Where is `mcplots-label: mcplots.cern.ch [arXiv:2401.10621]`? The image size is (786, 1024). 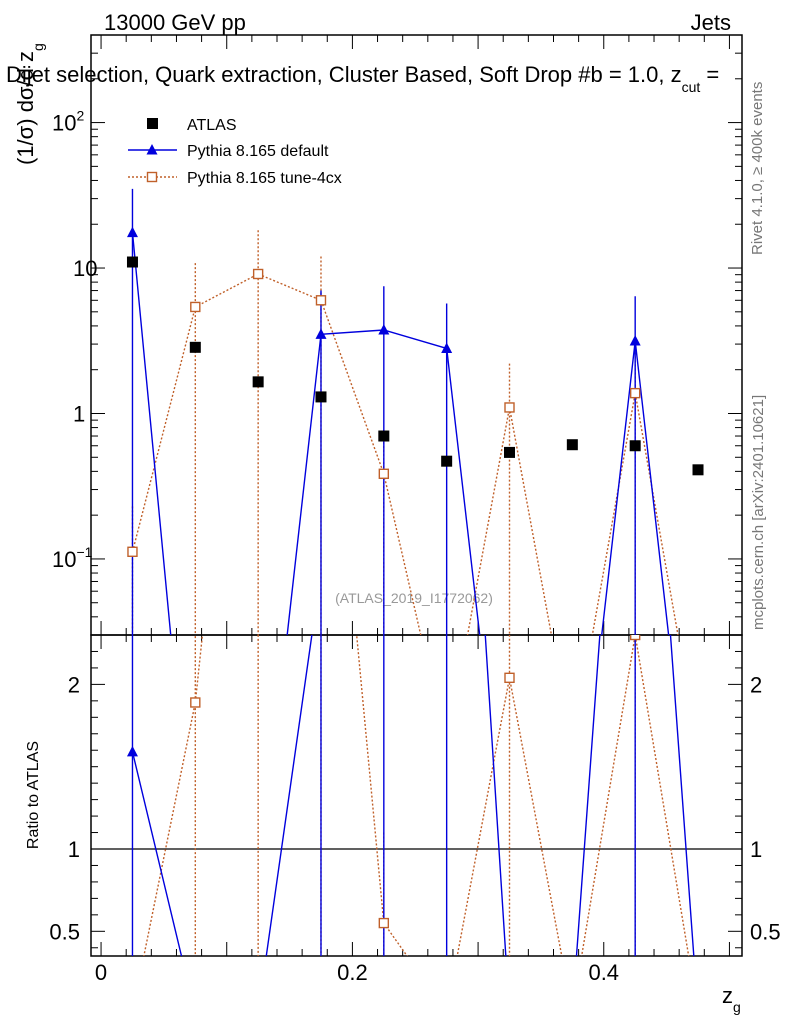
mcplots-label: mcplots.cern.ch [arXiv:2401.10621] is located at coordinates (758, 512).